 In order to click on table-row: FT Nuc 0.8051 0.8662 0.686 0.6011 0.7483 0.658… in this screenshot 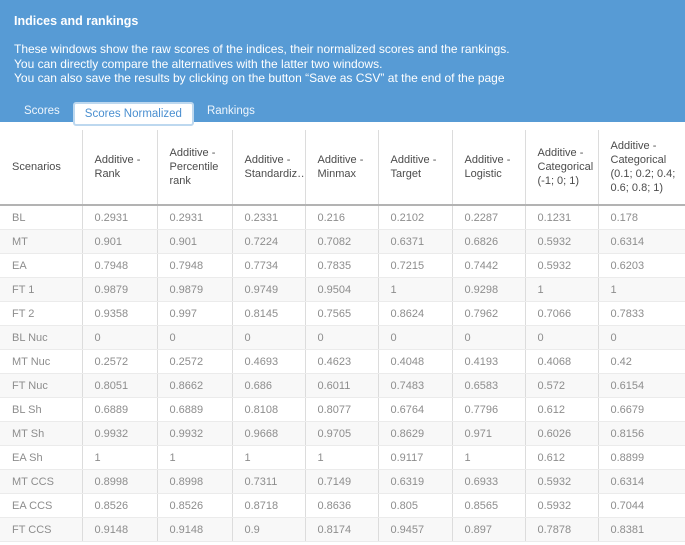, I will do `click(342, 385)`.